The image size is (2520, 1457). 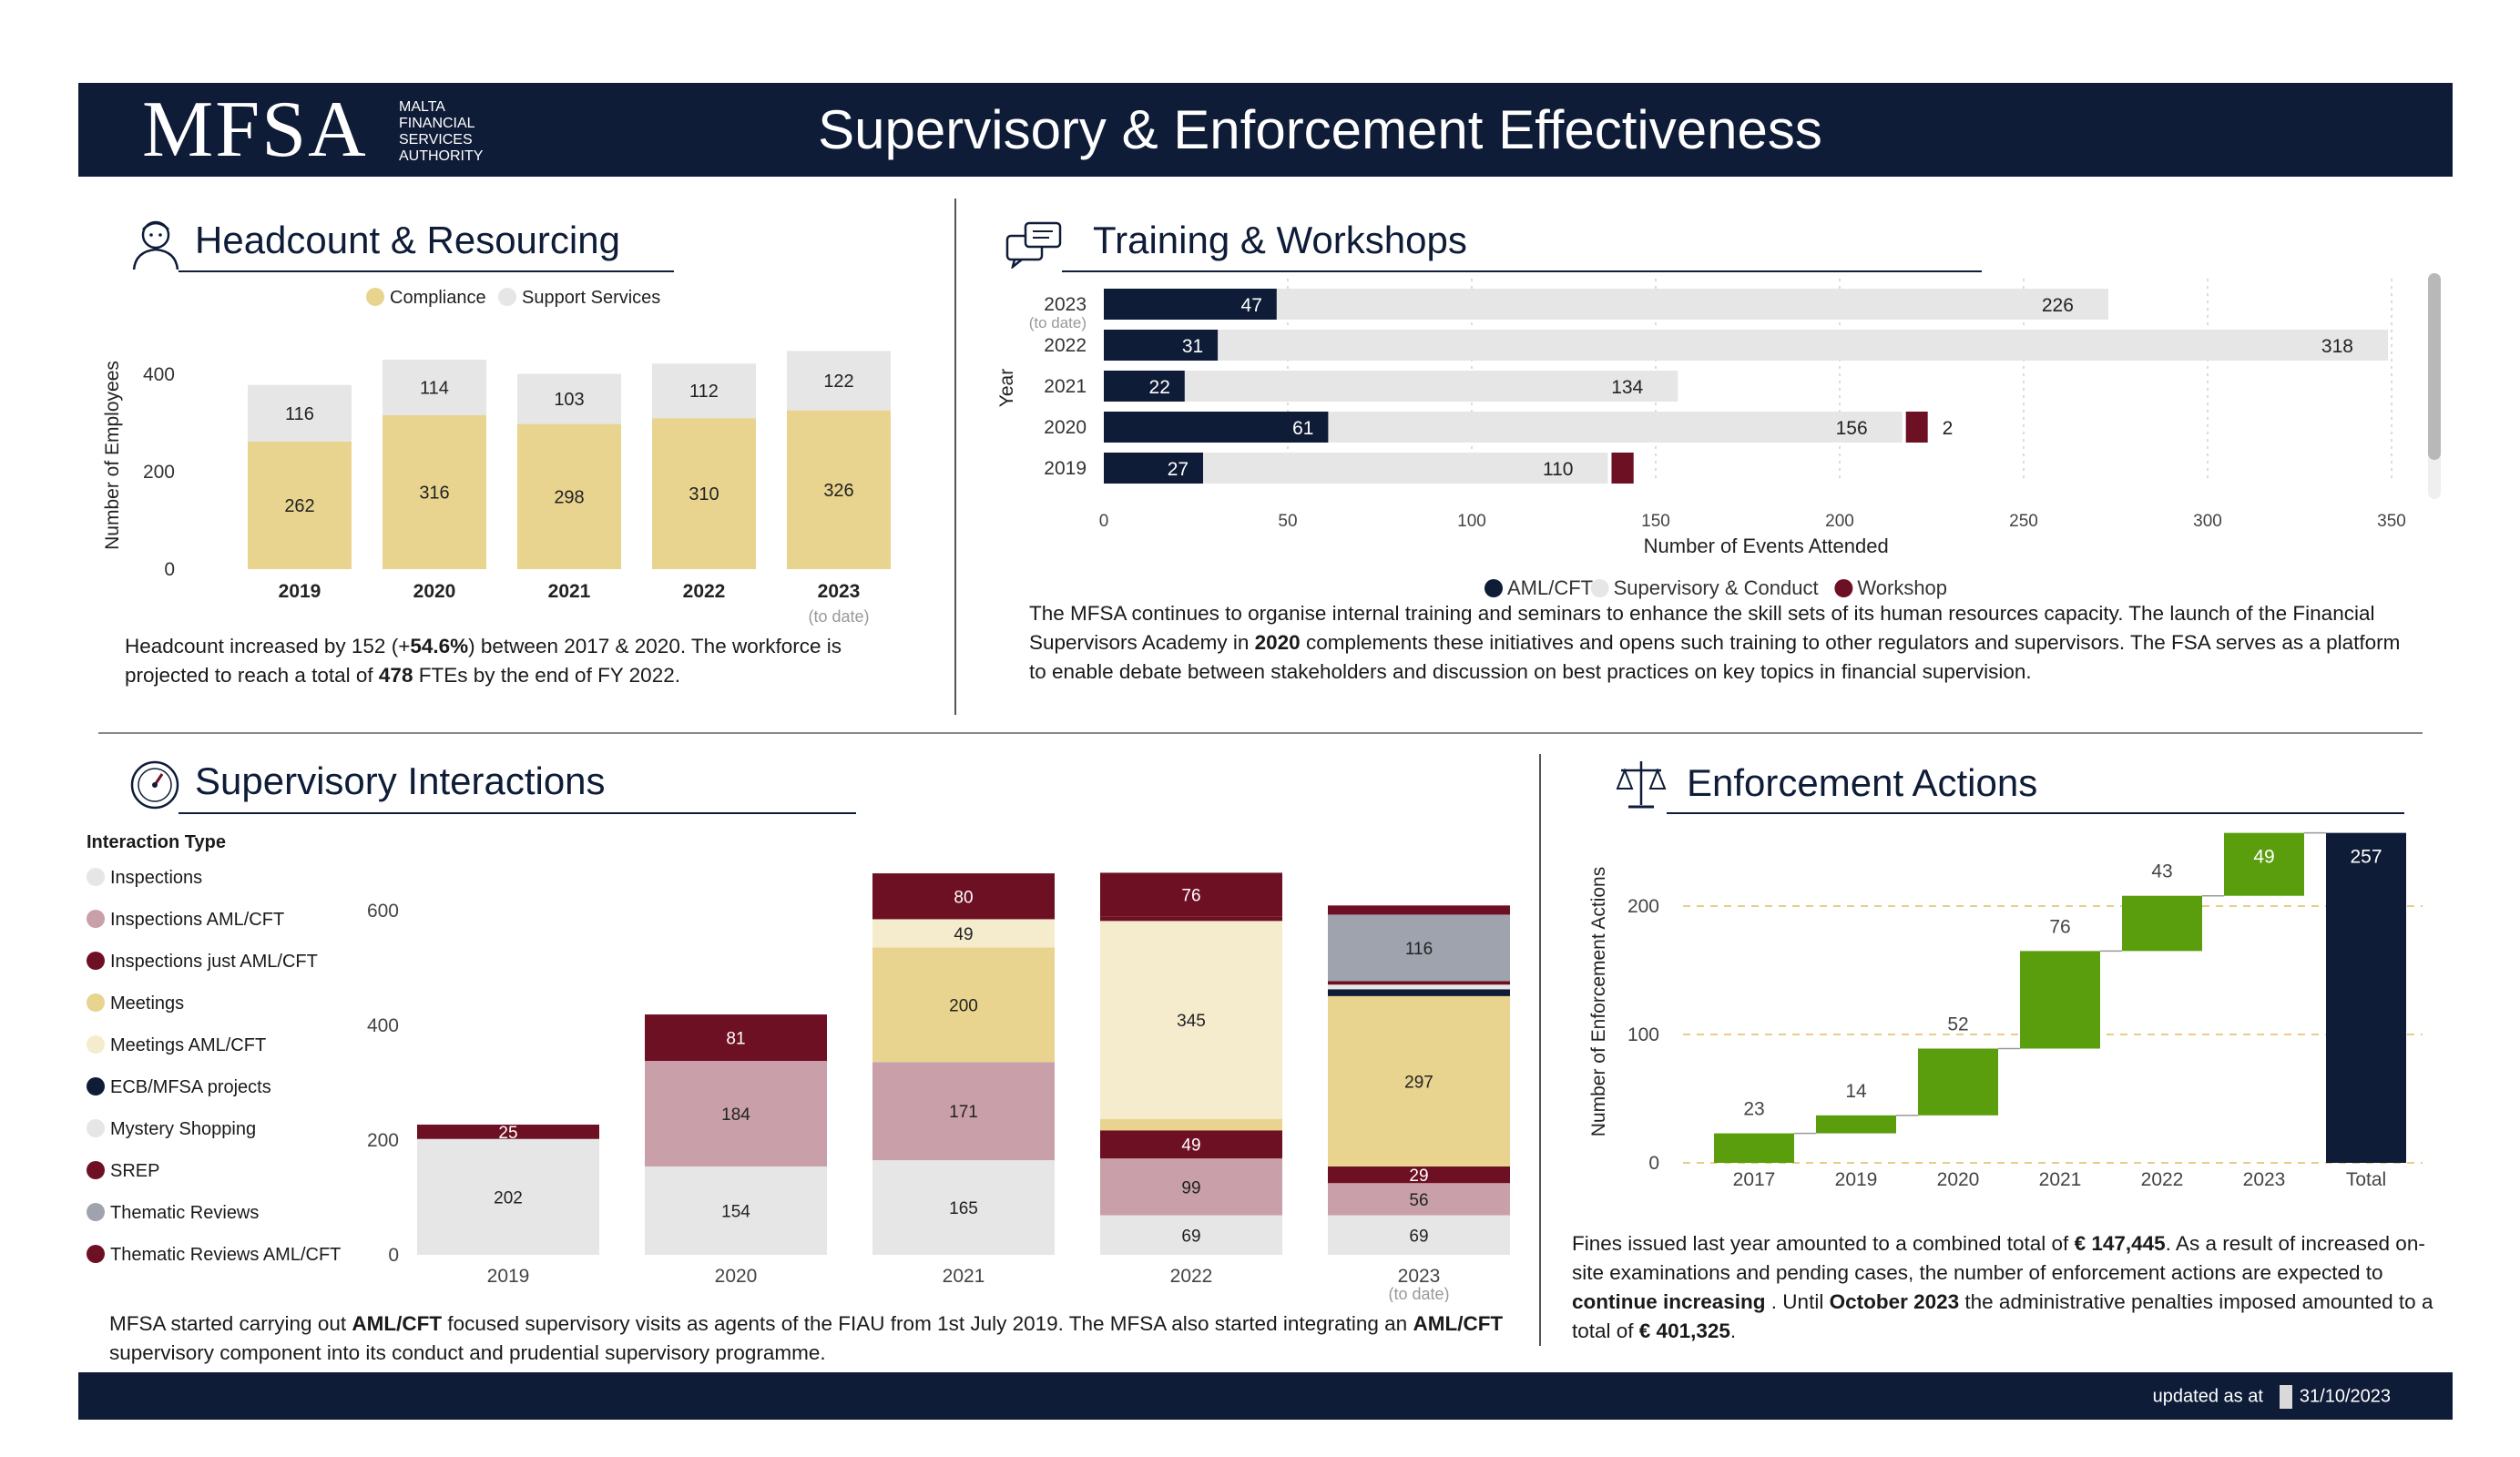 What do you see at coordinates (1766, 546) in the screenshot?
I see `training-xlabel: Number of Events Attended` at bounding box center [1766, 546].